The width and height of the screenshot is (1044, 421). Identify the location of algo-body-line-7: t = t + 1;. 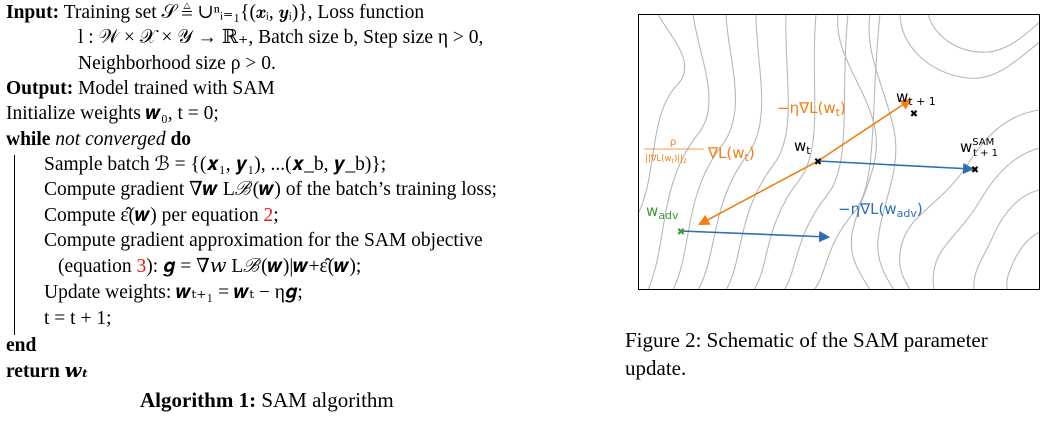
(78, 318).